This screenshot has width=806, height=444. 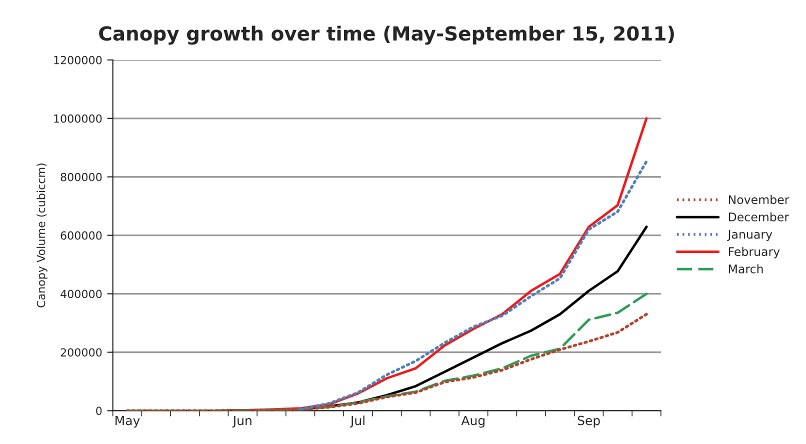 What do you see at coordinates (81, 294) in the screenshot?
I see `y-tick-label: 400000` at bounding box center [81, 294].